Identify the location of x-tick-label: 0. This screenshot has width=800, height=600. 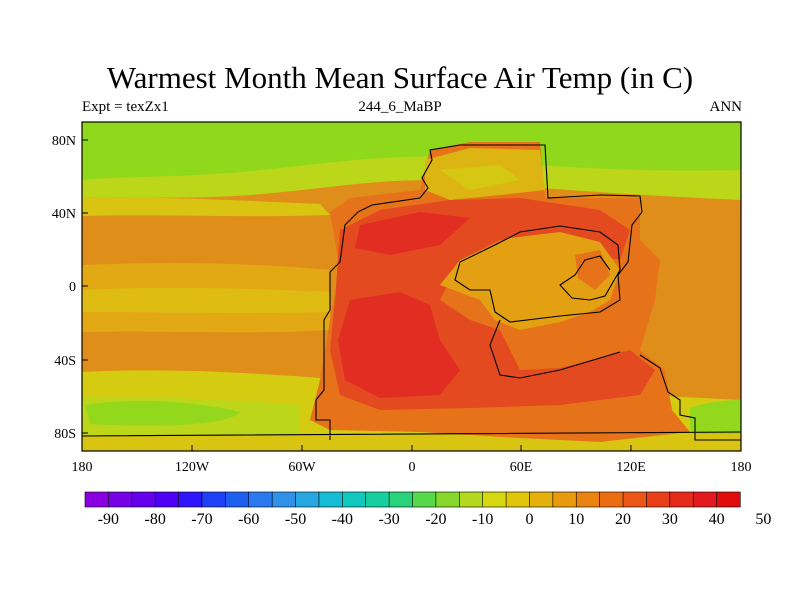
(412, 467).